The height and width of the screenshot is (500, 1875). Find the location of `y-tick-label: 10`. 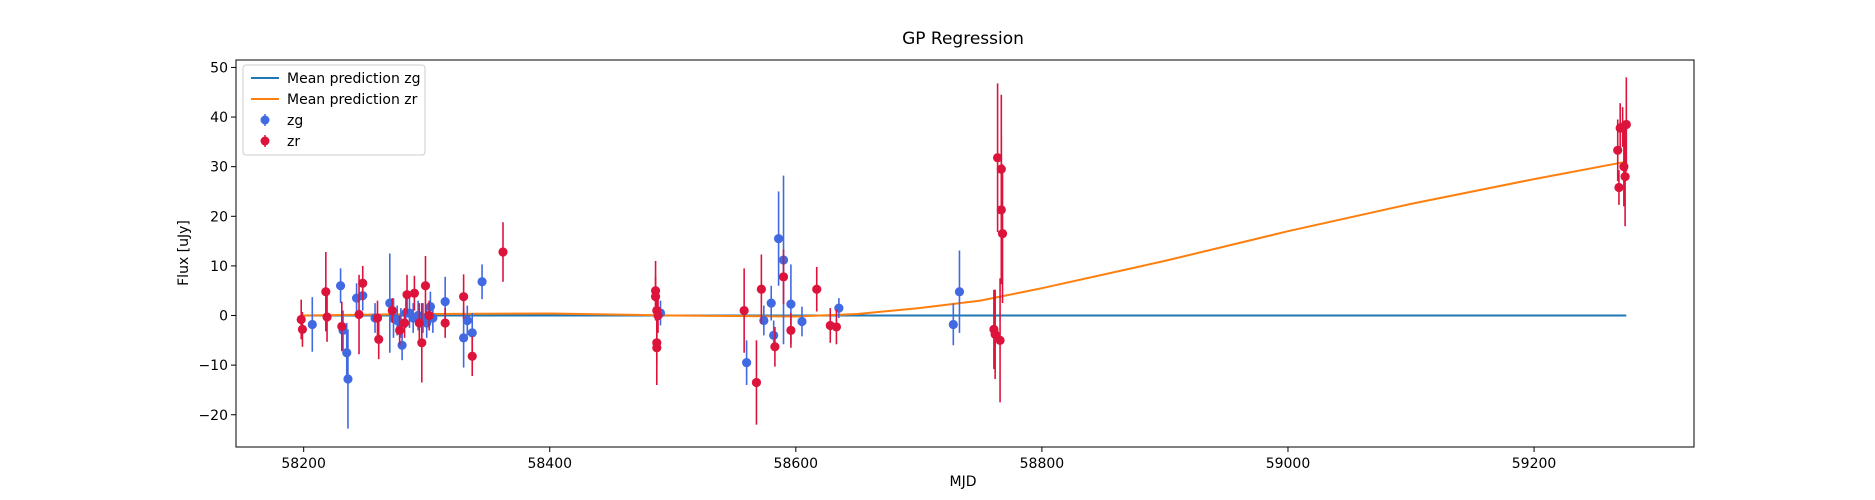

y-tick-label: 10 is located at coordinates (219, 267).